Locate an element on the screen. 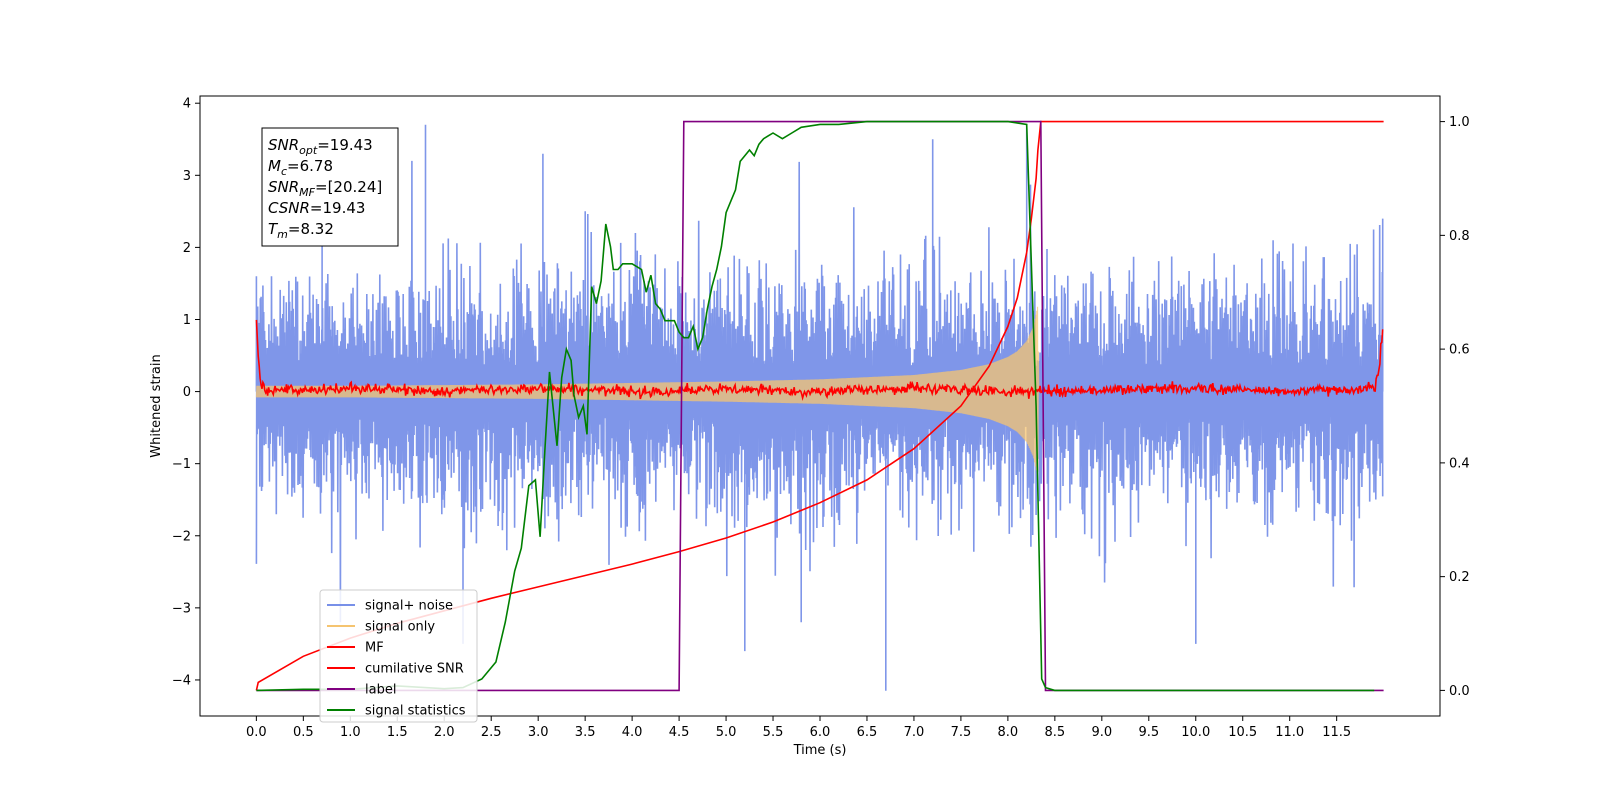 The image size is (1600, 804). y2-tick-label: 0.2 is located at coordinates (1459, 577).